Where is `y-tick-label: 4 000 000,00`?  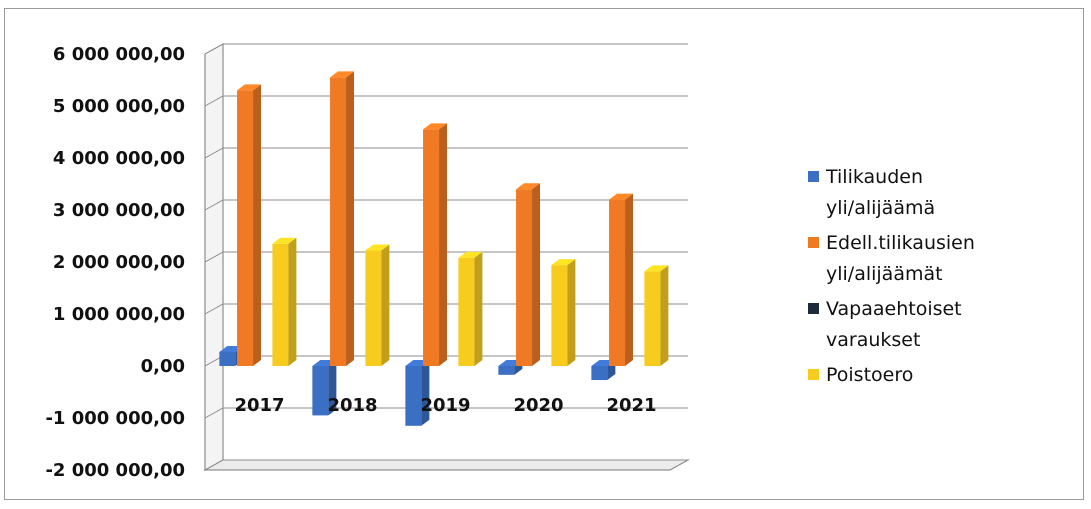
y-tick-label: 4 000 000,00 is located at coordinates (119, 158).